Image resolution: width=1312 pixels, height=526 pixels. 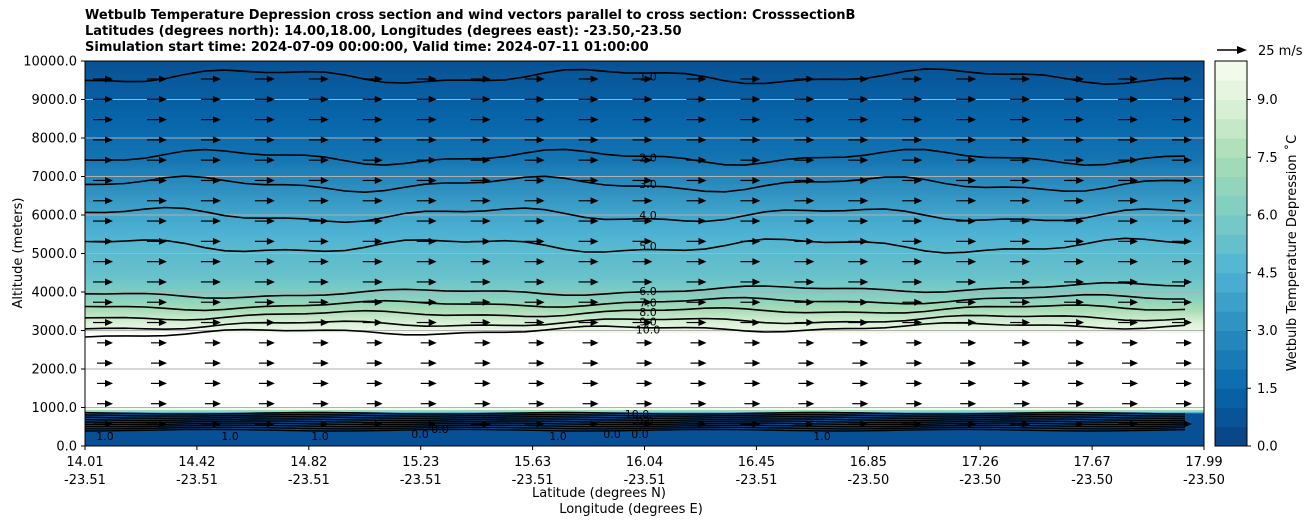 I want to click on y-tick-label: 0.0, so click(x=66, y=447).